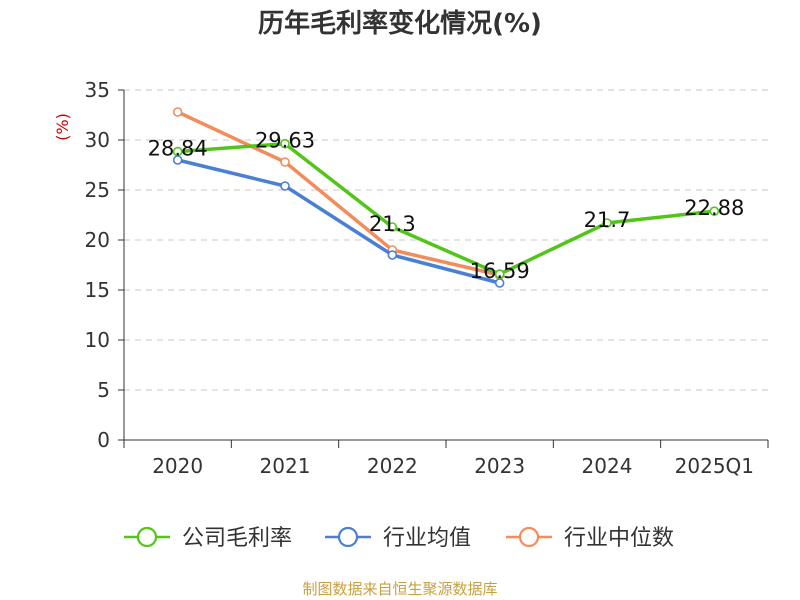 The width and height of the screenshot is (800, 600). I want to click on y-tick-label: 30, so click(97, 140).